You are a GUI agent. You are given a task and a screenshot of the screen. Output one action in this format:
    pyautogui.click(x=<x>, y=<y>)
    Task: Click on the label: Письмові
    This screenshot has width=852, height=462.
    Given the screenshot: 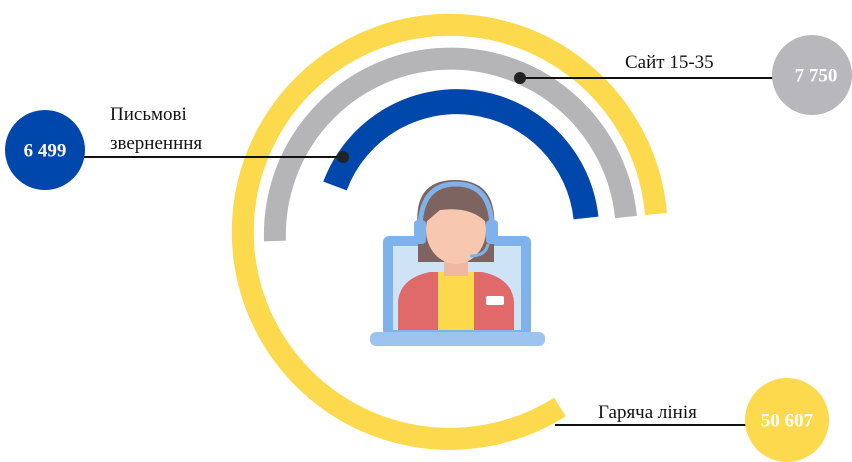 What is the action you would take?
    pyautogui.click(x=148, y=114)
    